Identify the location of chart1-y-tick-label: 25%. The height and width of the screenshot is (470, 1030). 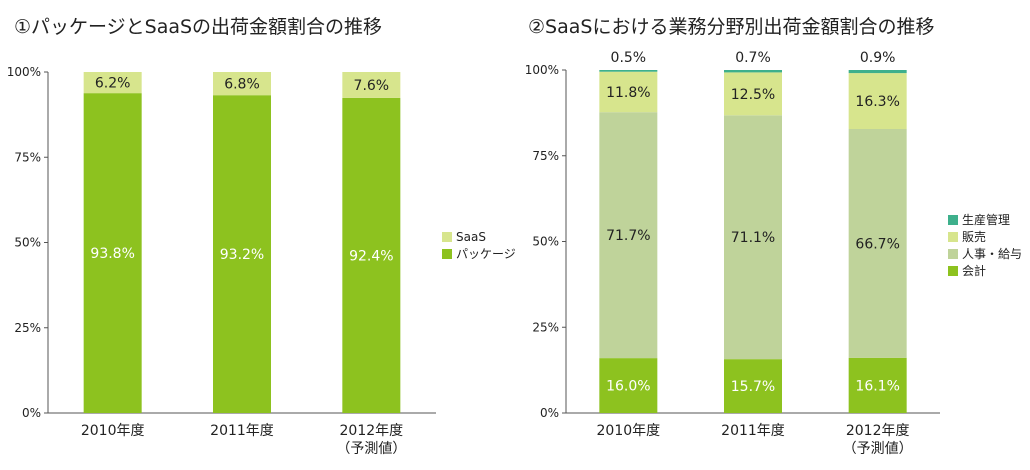
(27, 328).